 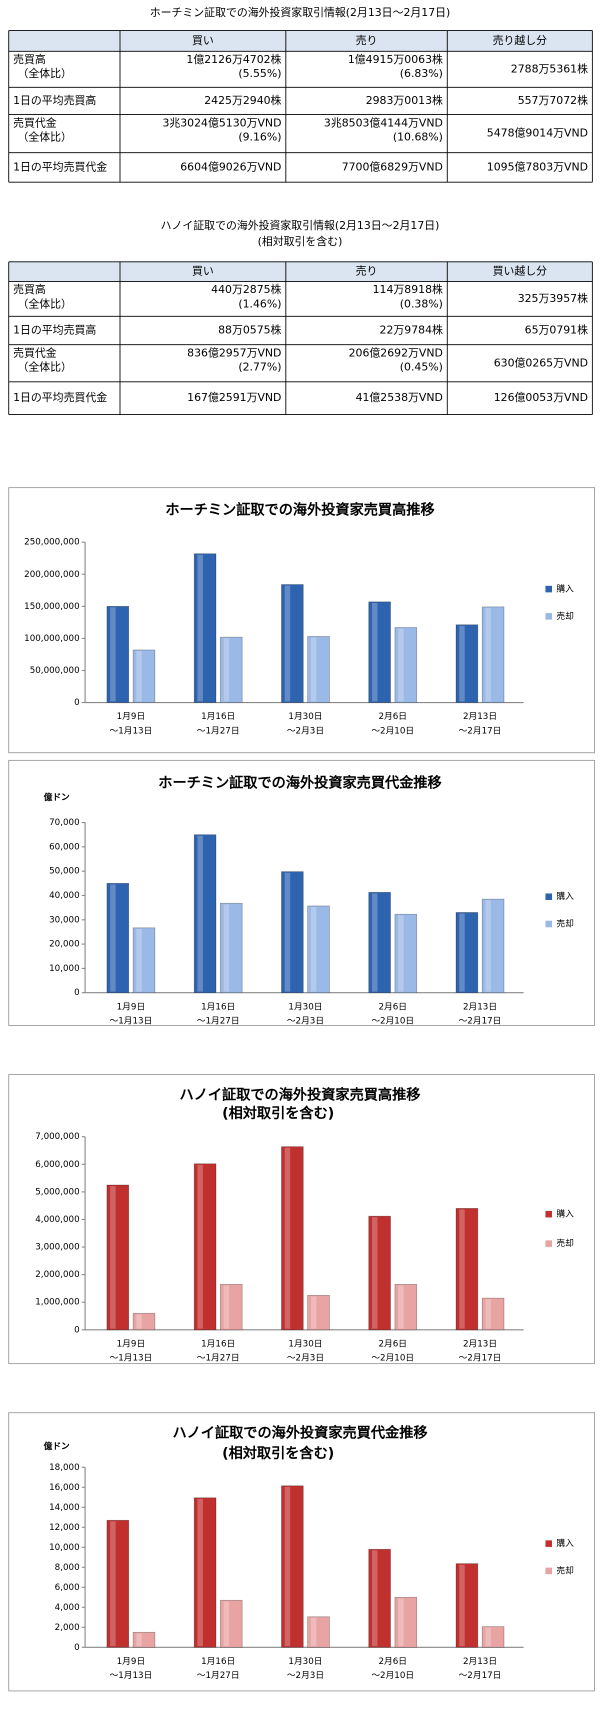 I want to click on table-cell: 325万3957株, so click(x=553, y=298).